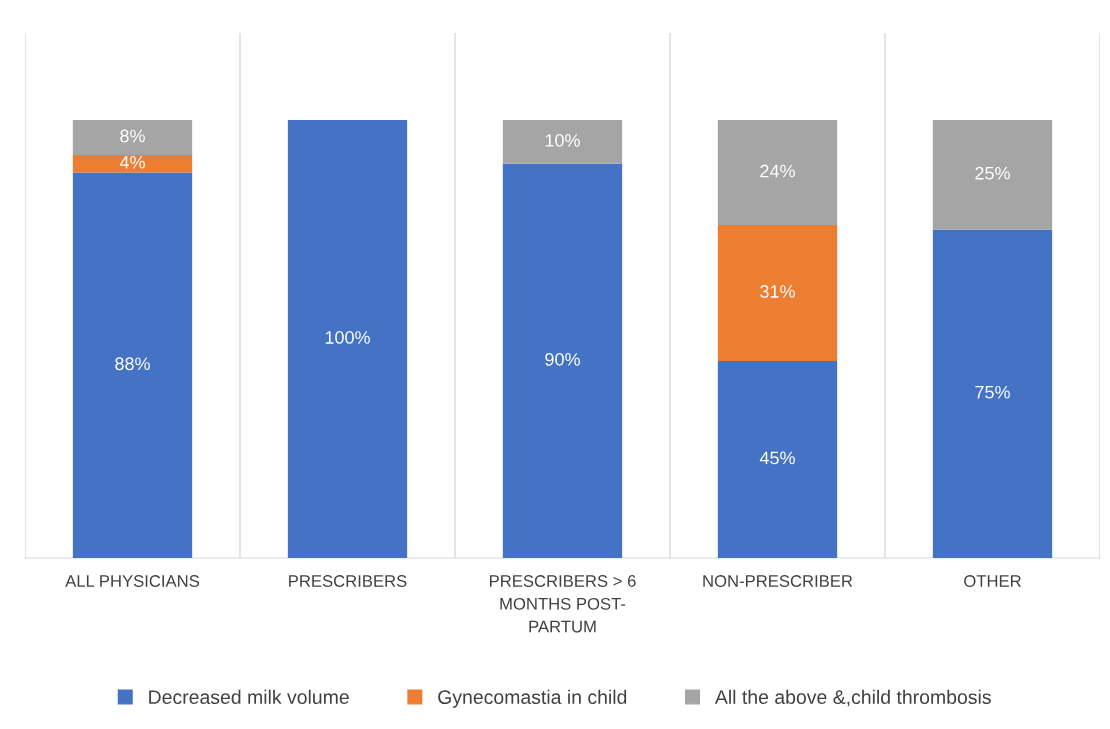 The height and width of the screenshot is (729, 1110). Describe the element at coordinates (778, 581) in the screenshot. I see `x-tick-label: NON-PRESCRIBER` at that location.